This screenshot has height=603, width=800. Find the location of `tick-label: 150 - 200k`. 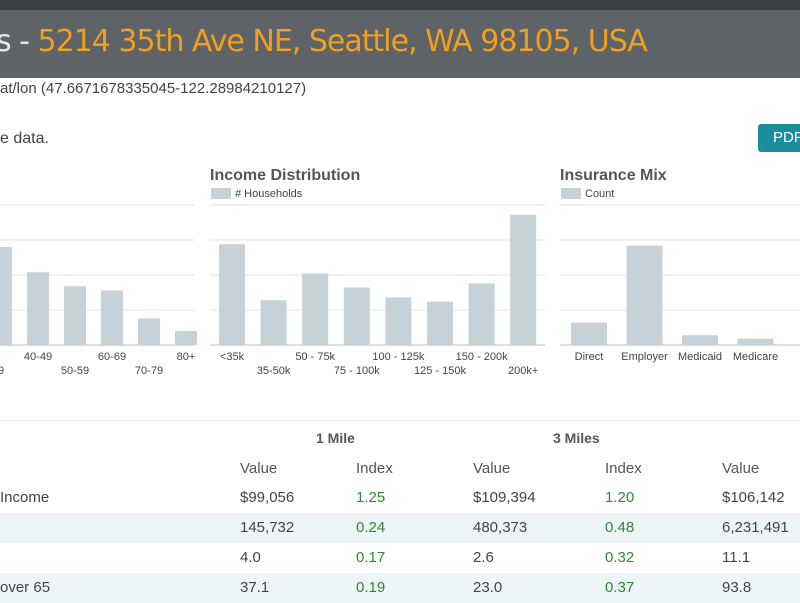

tick-label: 150 - 200k is located at coordinates (482, 357).